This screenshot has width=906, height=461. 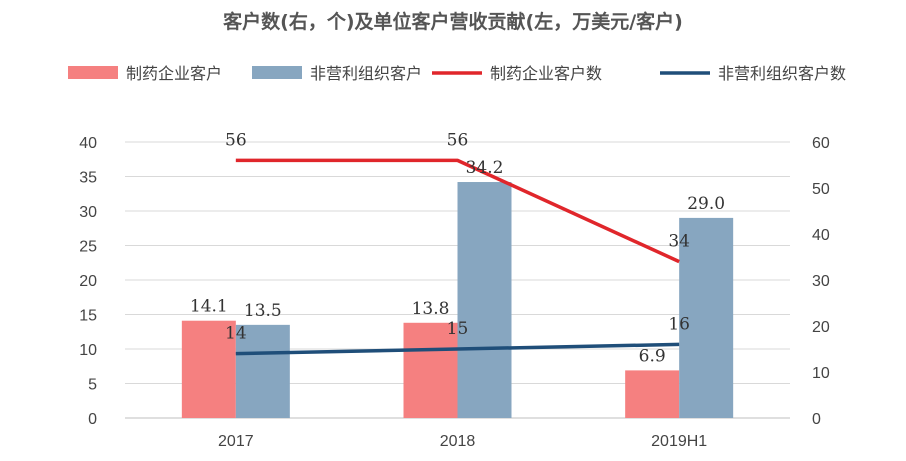 What do you see at coordinates (706, 204) in the screenshot?
I see `bar-data-label: 29.0` at bounding box center [706, 204].